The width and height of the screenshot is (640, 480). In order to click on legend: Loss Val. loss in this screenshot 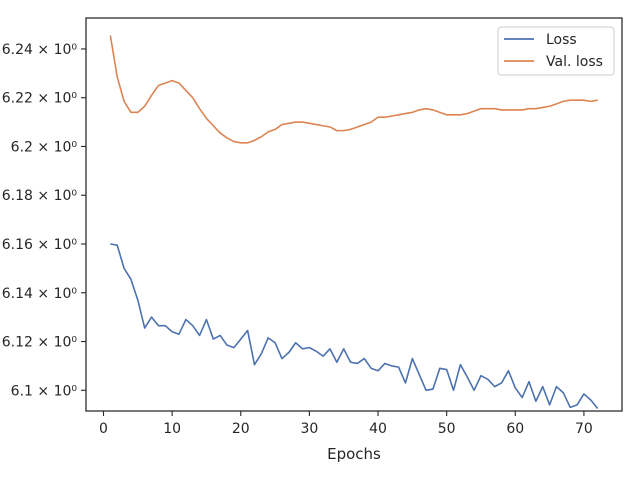, I will do `click(556, 51)`.